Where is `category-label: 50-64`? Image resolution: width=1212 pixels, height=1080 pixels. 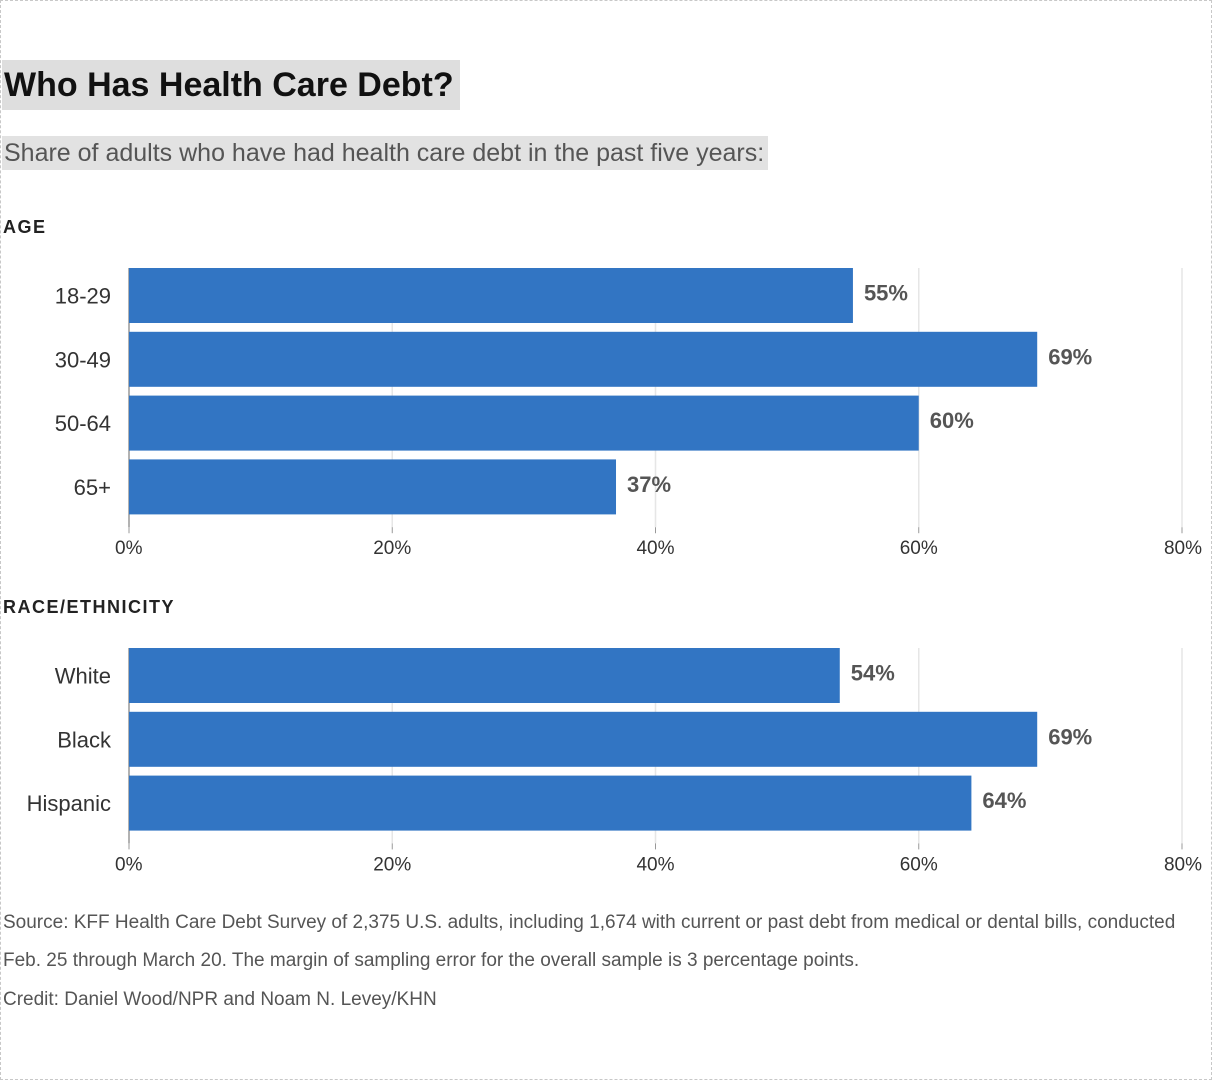
category-label: 50-64 is located at coordinates (83, 423).